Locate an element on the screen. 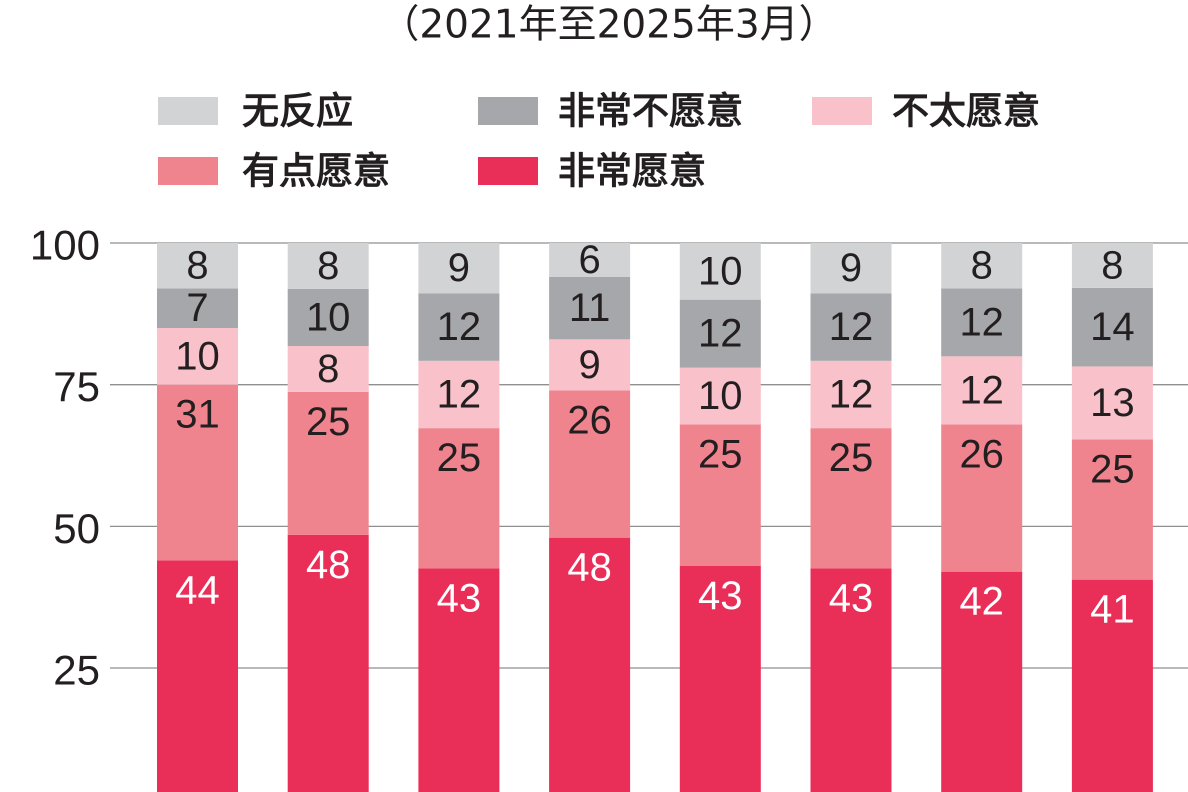  bar-stack: 48 26 9 116 is located at coordinates (590, 515).